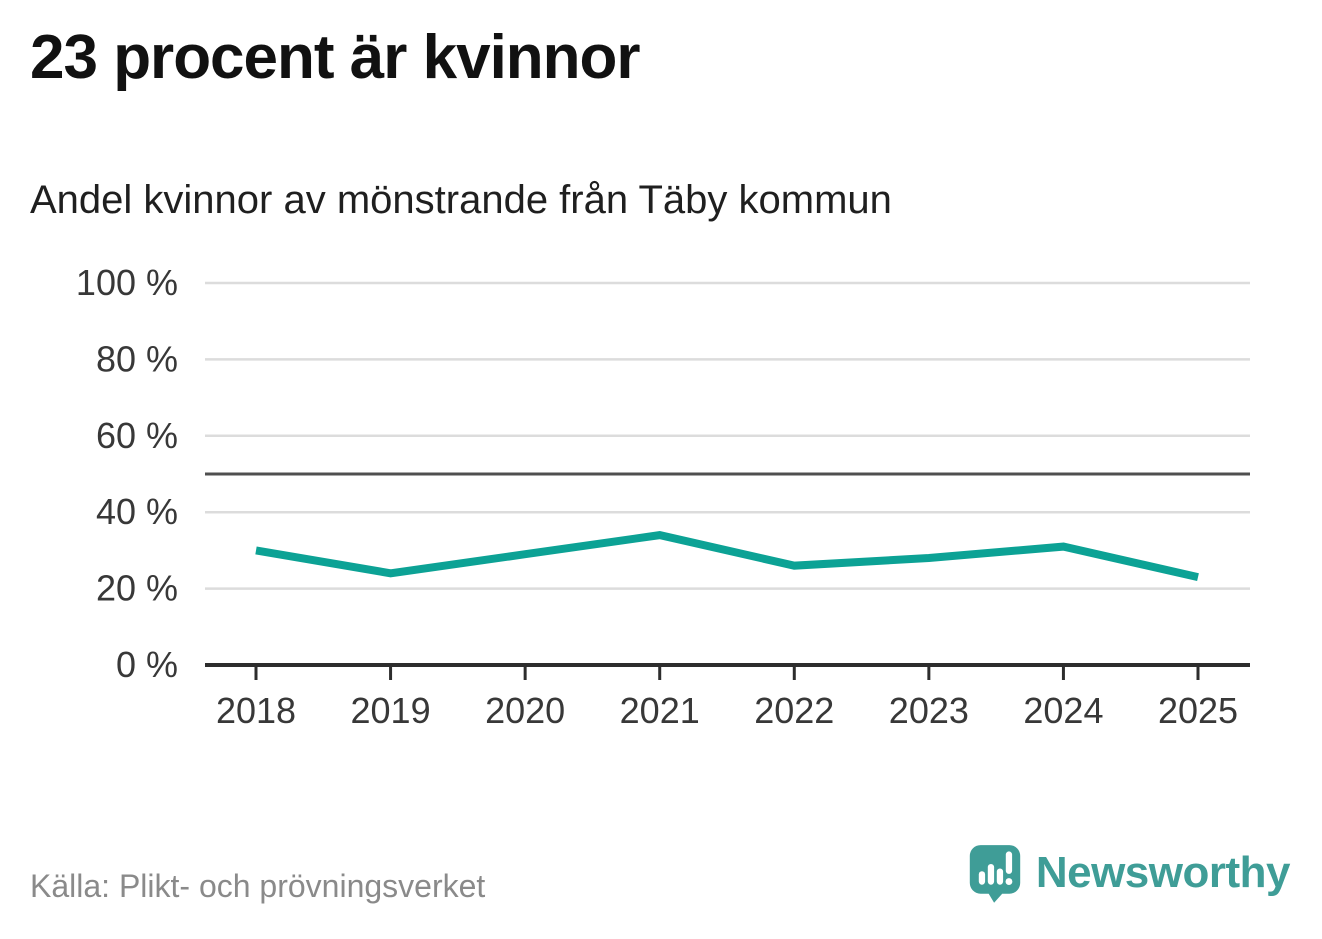 The width and height of the screenshot is (1322, 939). Describe the element at coordinates (981, 878) in the screenshot. I see `bar-short` at that location.